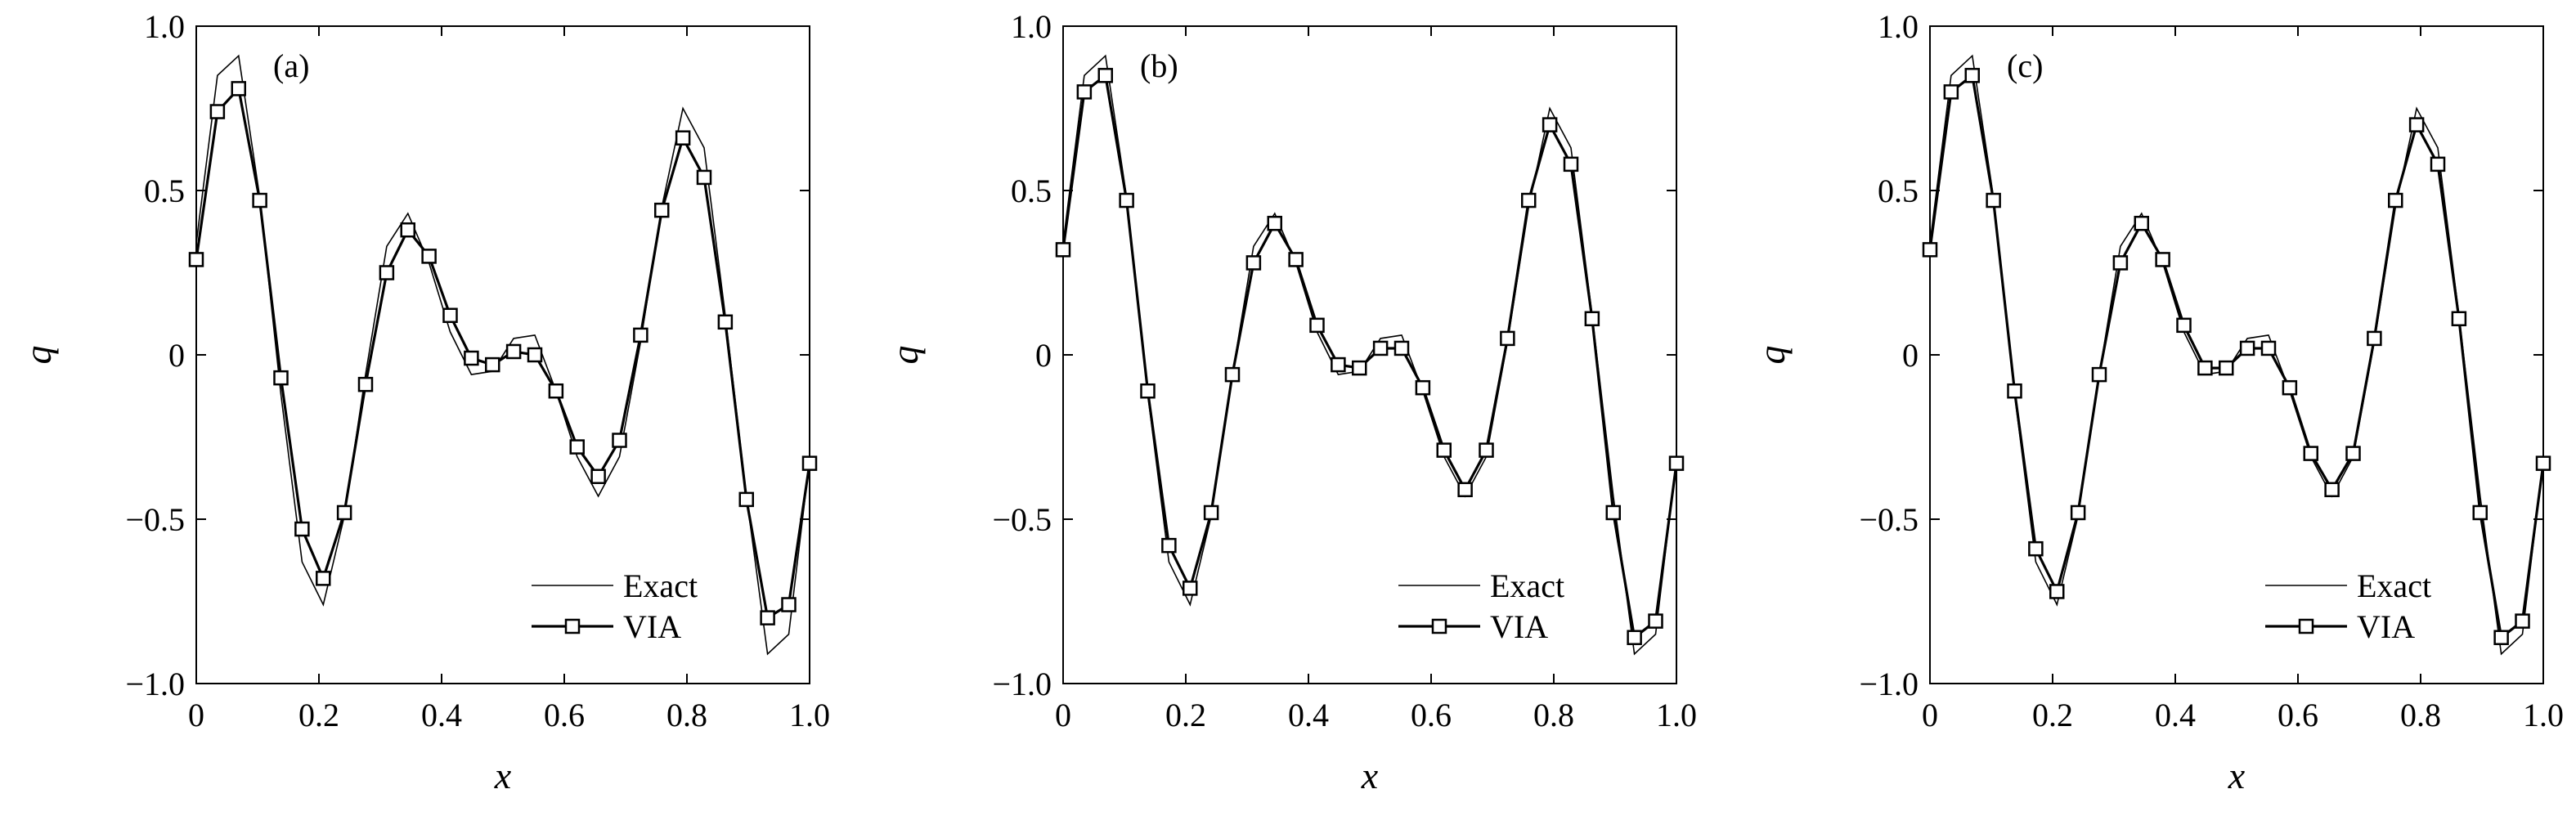 The image size is (2576, 825). Describe the element at coordinates (1911, 355) in the screenshot. I see `y-tick-label: 0` at that location.